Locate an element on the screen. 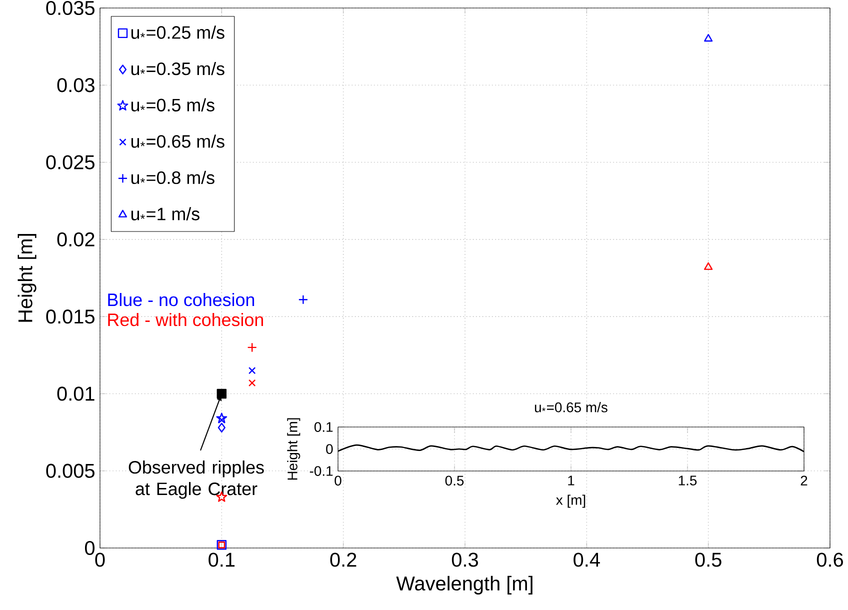 This screenshot has width=848, height=610. legend-label: u$_{*}$=0.35 m/s is located at coordinates (177, 69).